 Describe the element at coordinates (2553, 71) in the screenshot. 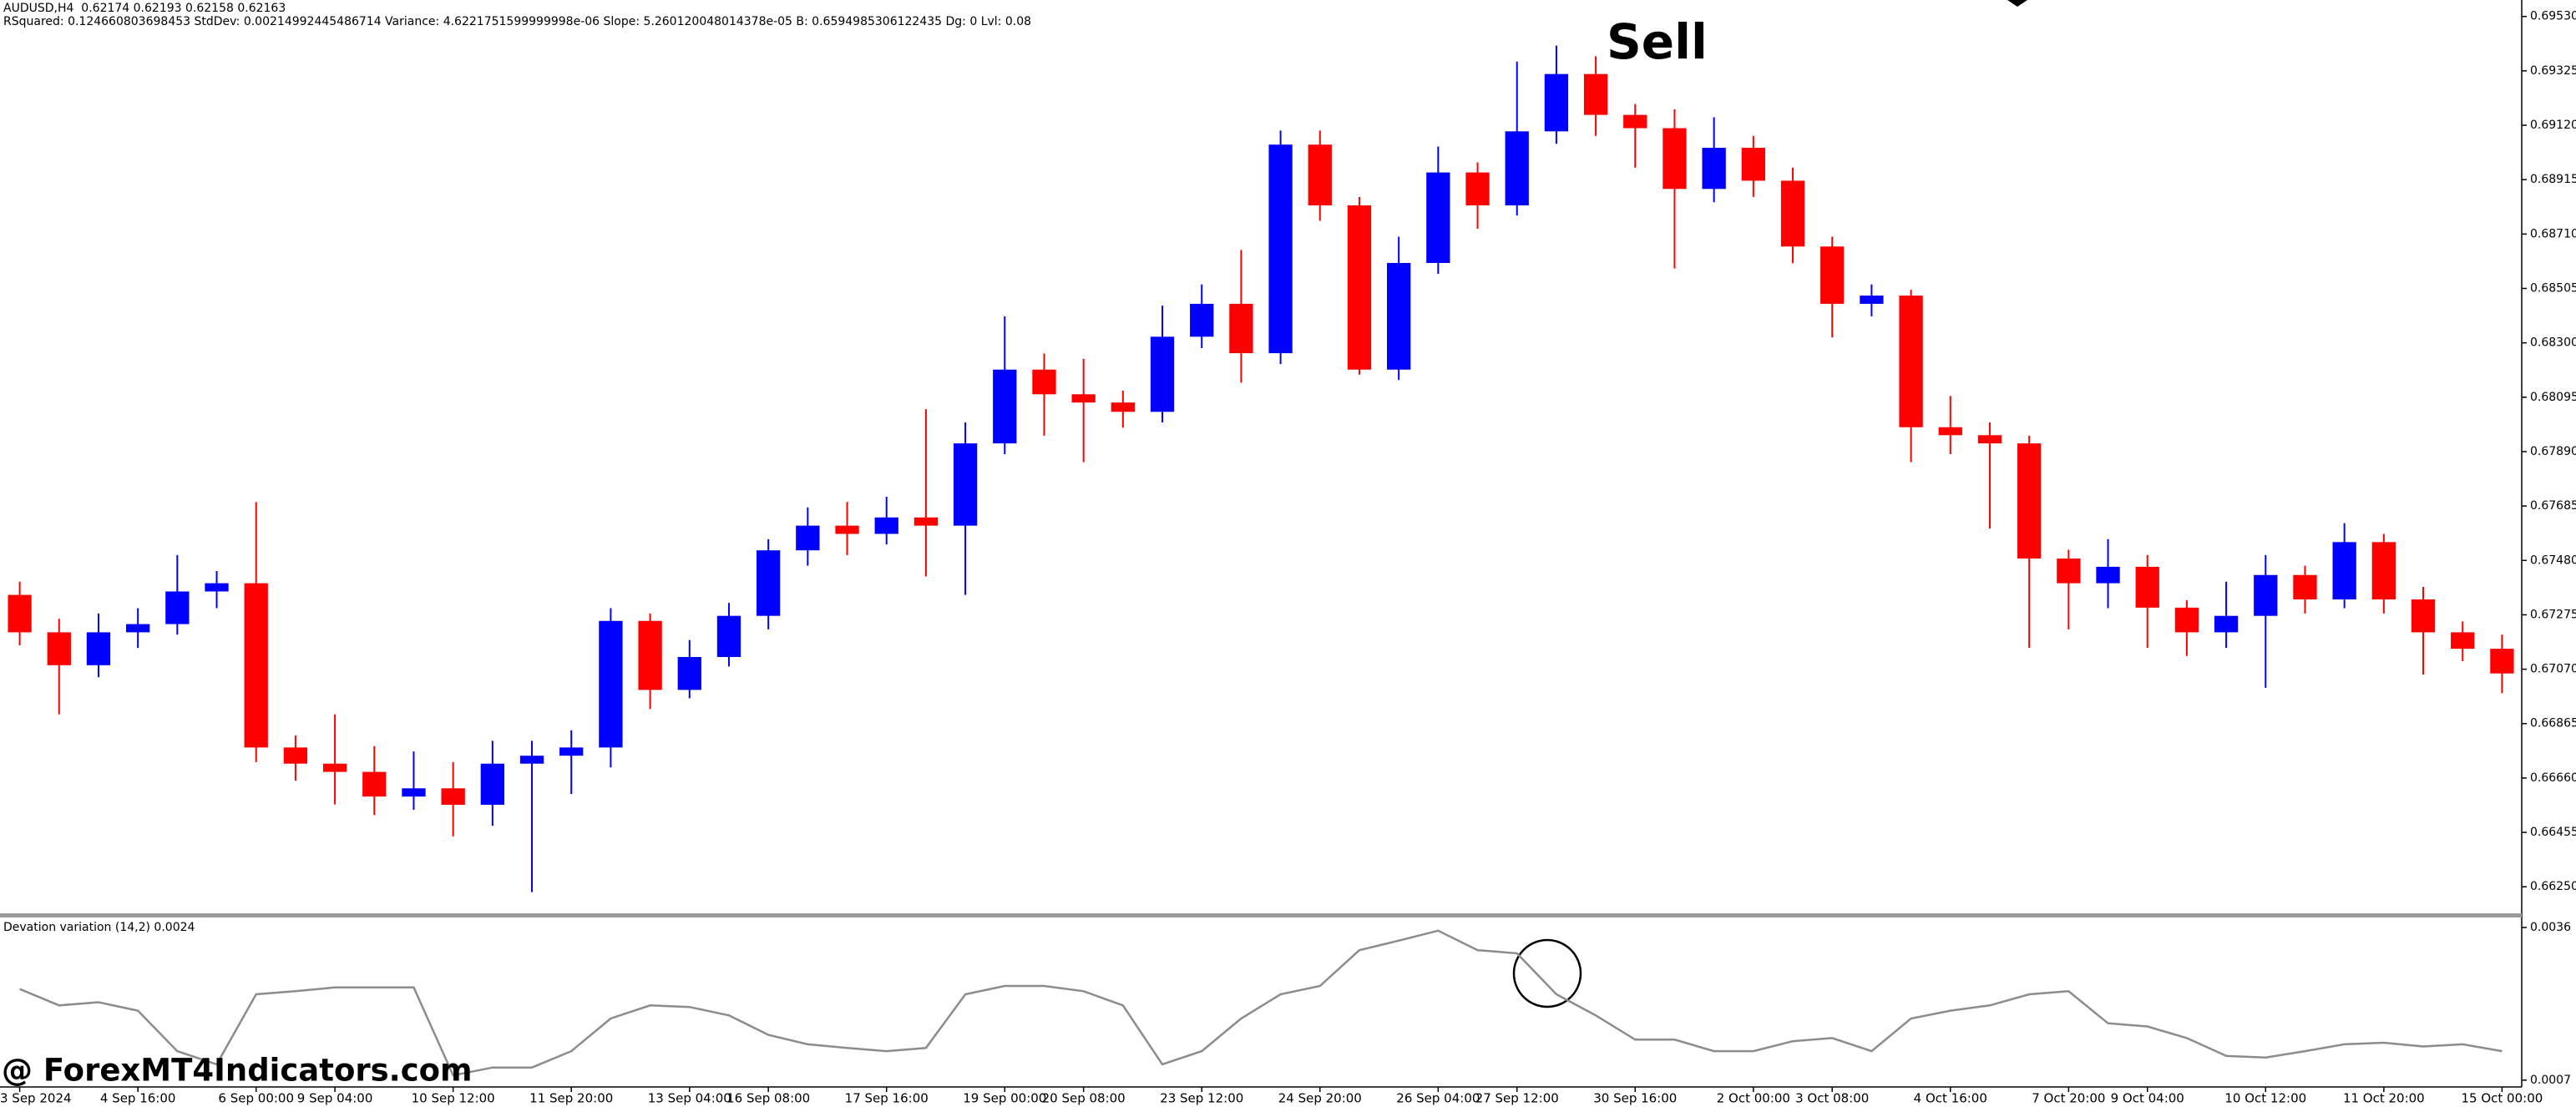

I see `y-tick-label: 0.69325` at that location.